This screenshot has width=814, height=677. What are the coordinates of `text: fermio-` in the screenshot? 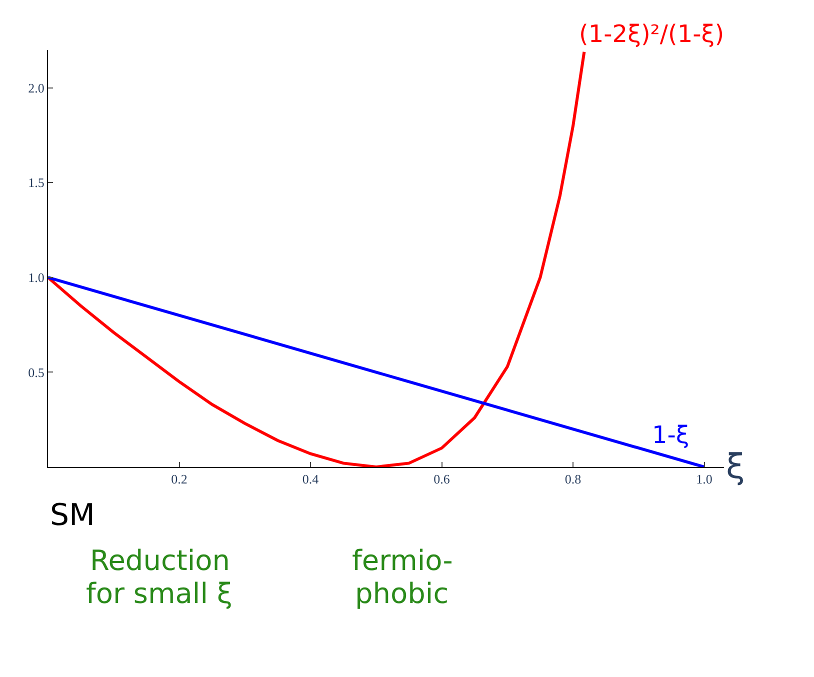 It's located at (402, 560).